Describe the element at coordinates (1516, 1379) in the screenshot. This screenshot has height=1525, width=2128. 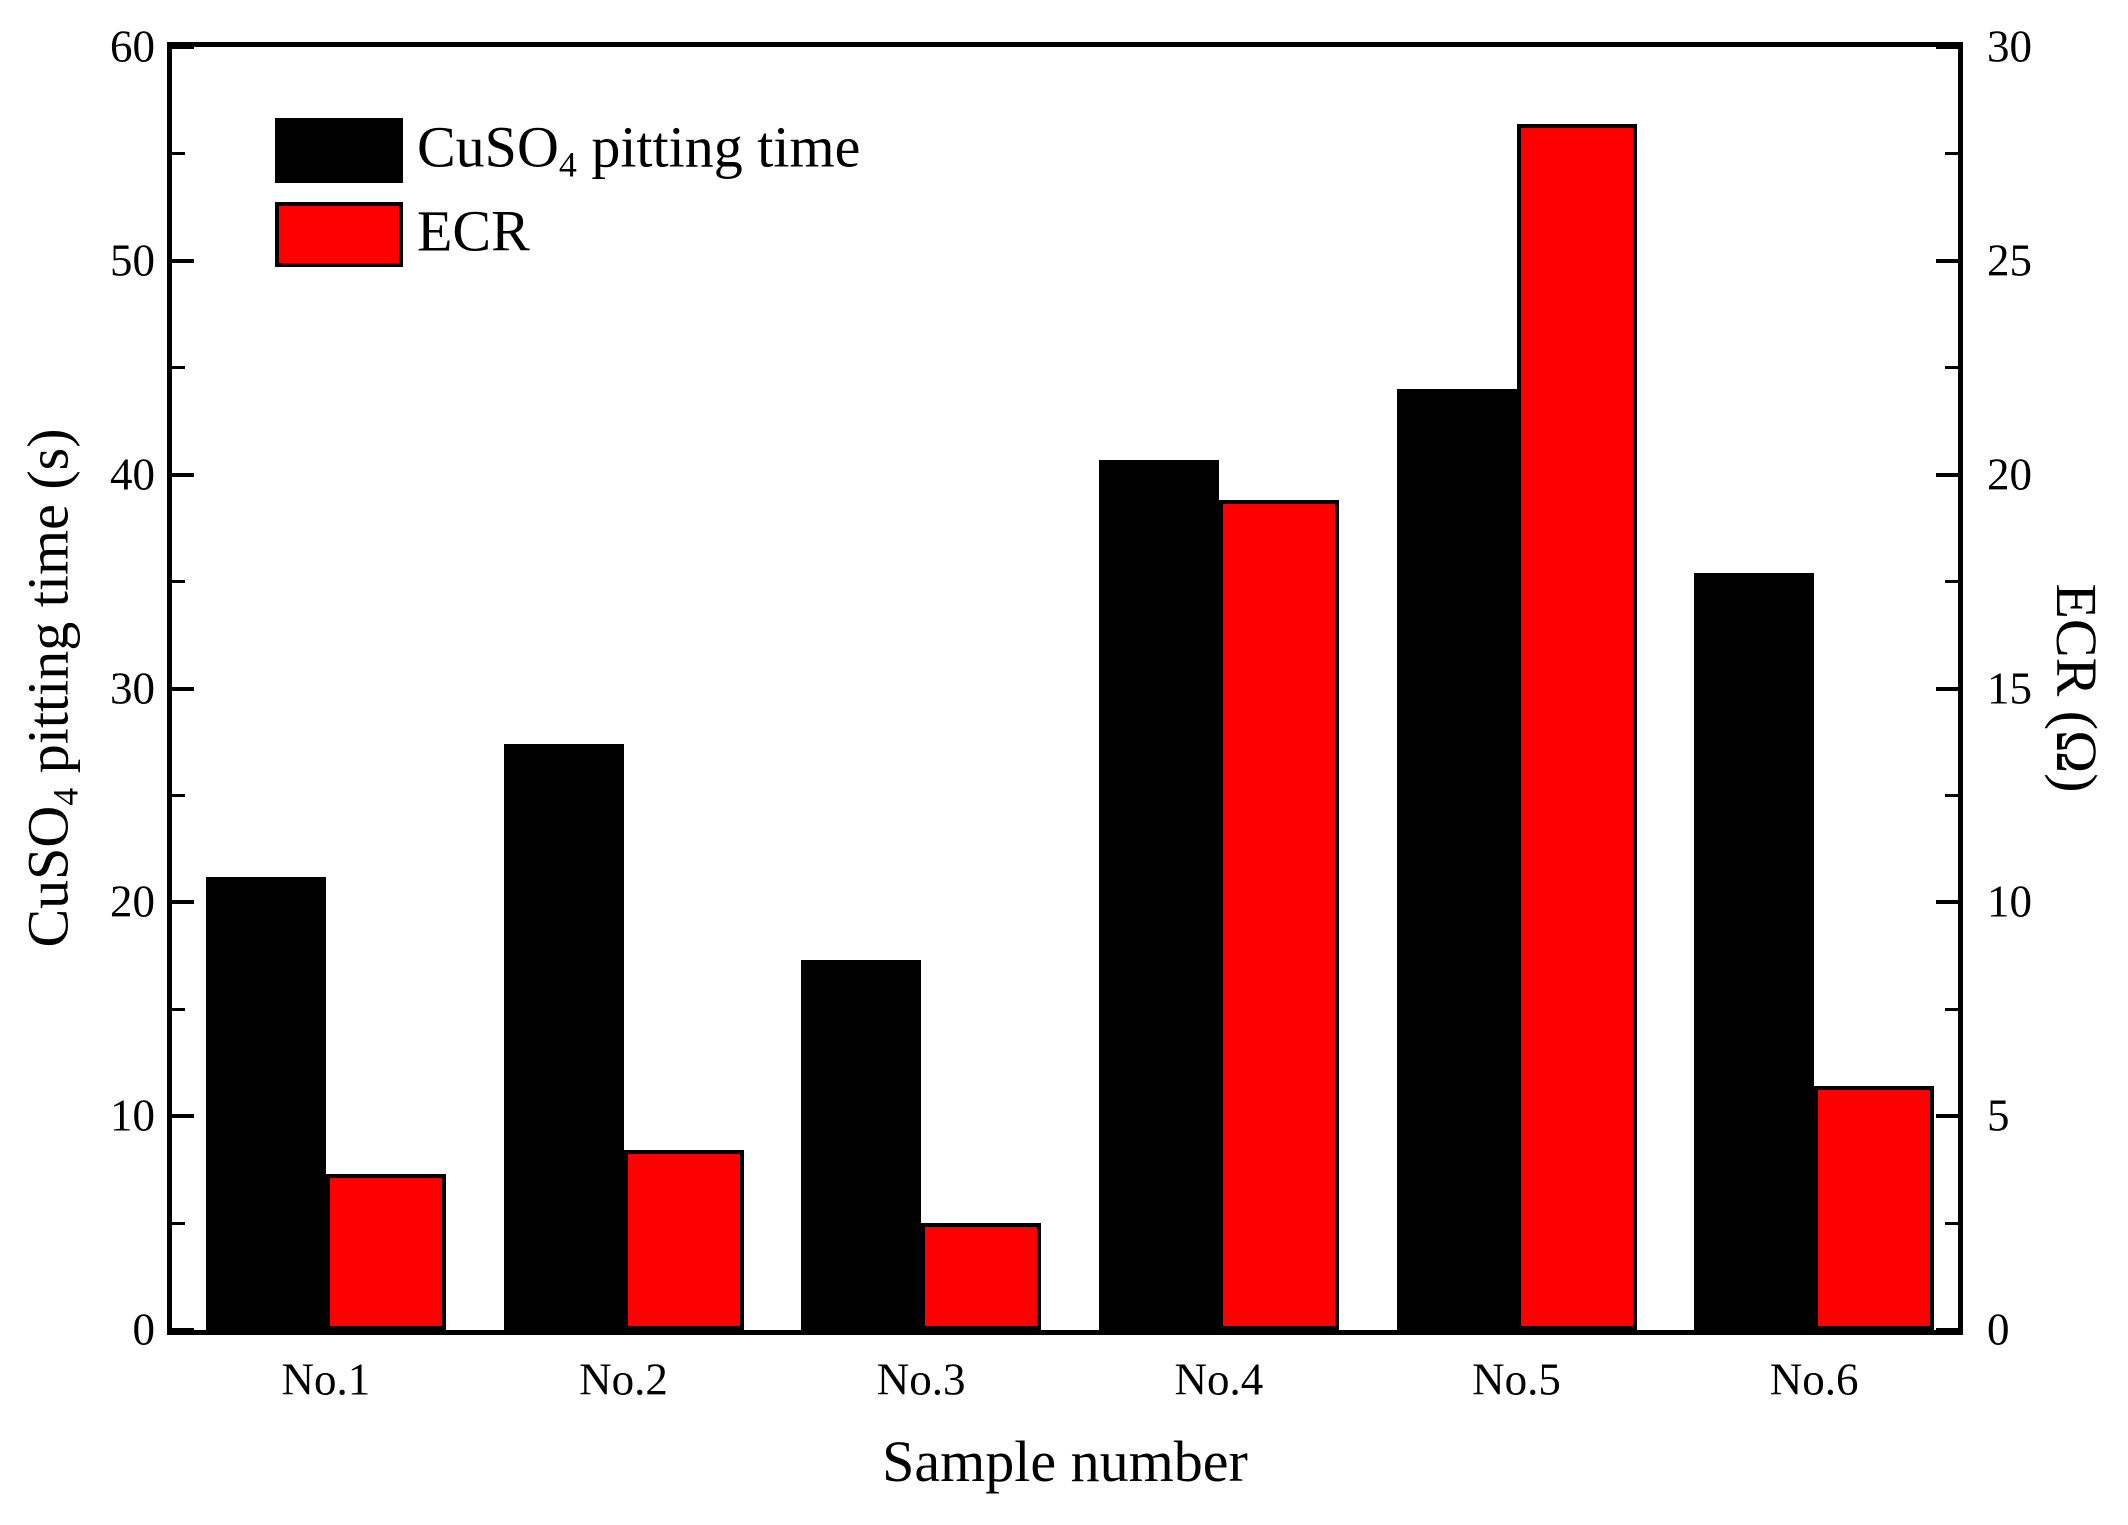
I see `x-tick-label-no5: No.5` at that location.